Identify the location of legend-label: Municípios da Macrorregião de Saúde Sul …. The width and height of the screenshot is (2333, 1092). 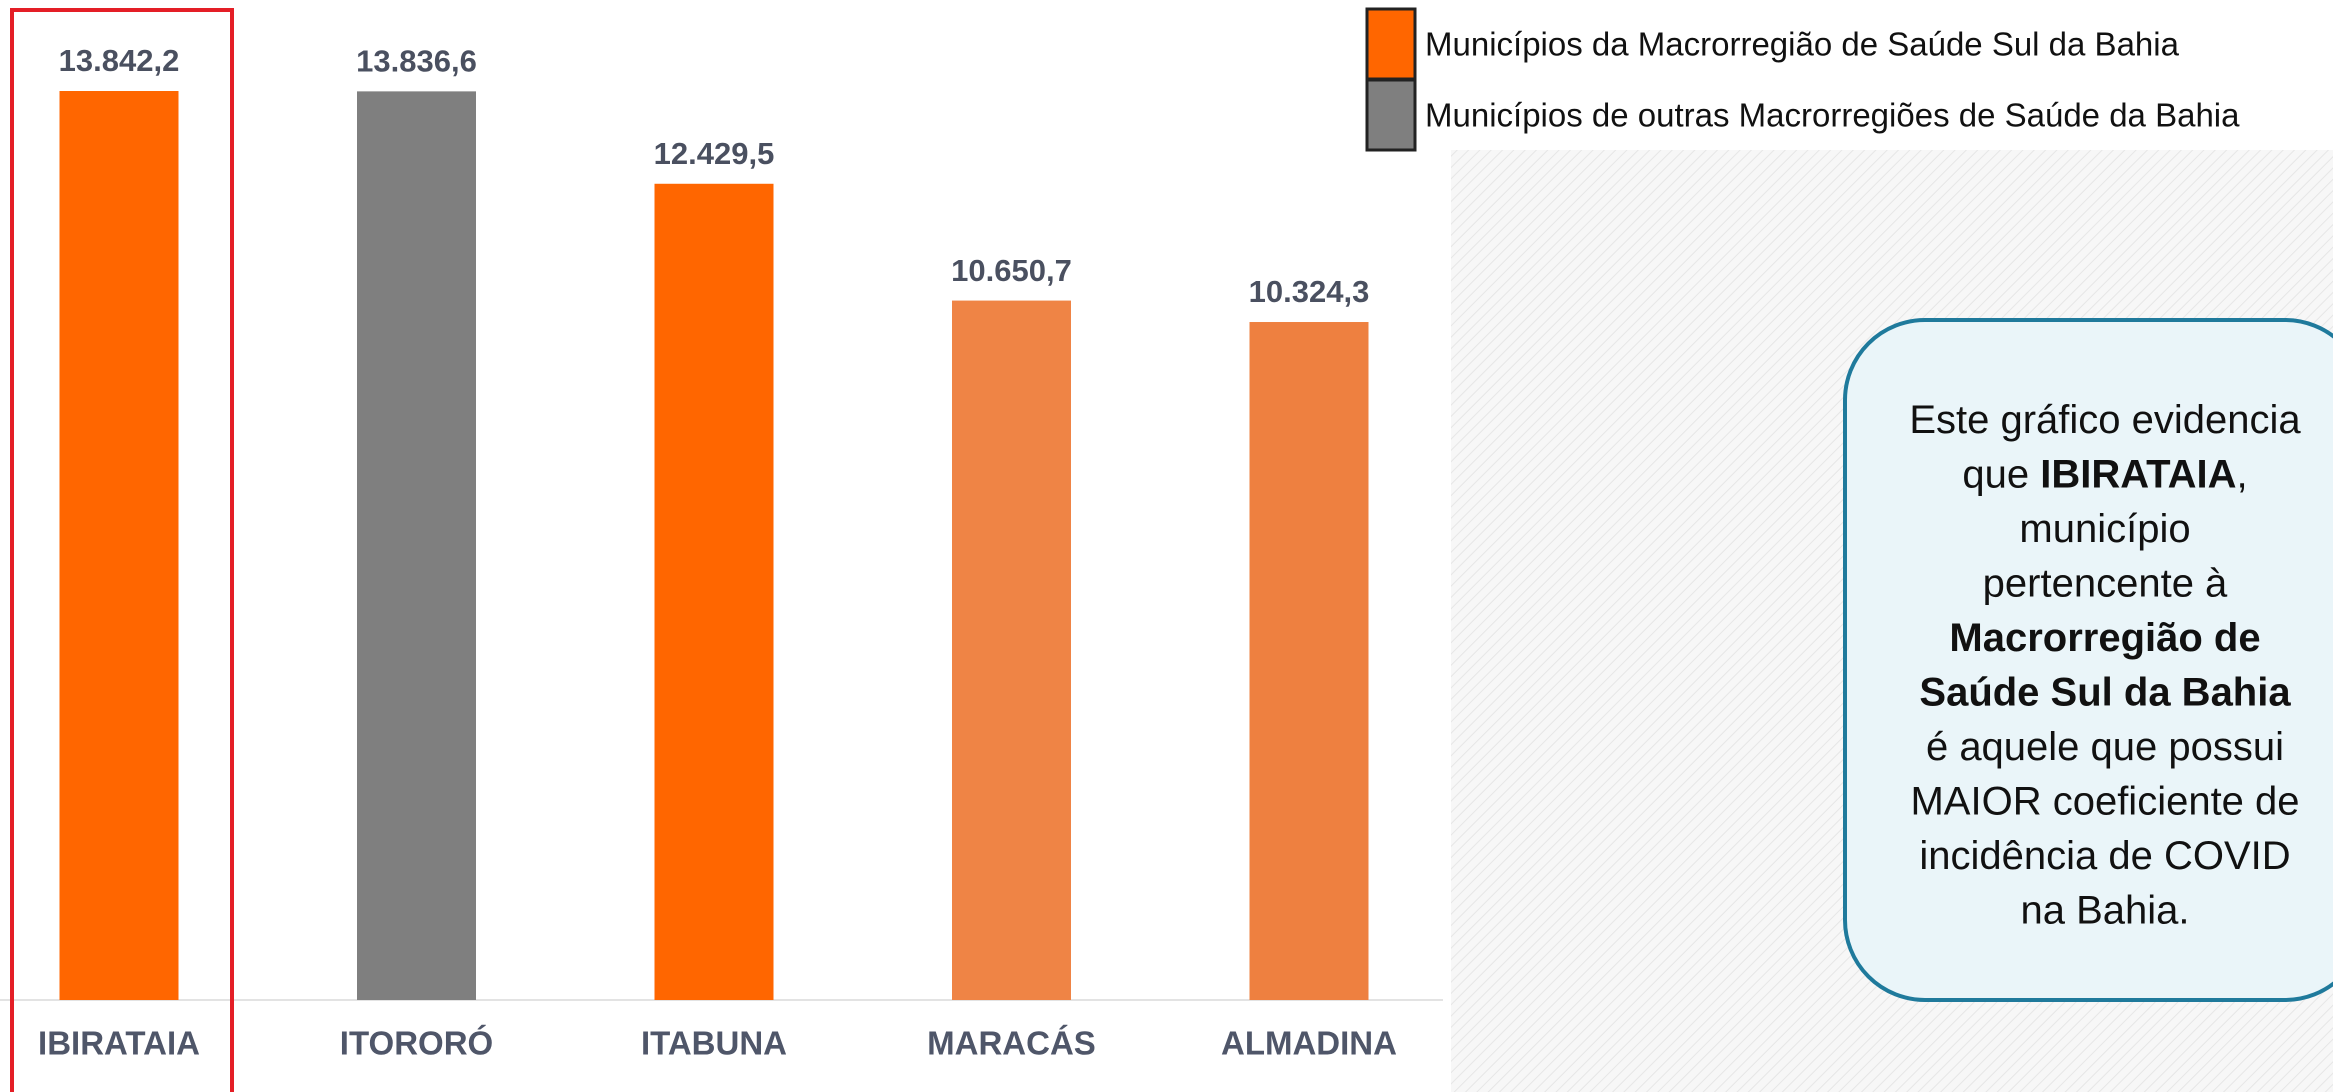
(1802, 44).